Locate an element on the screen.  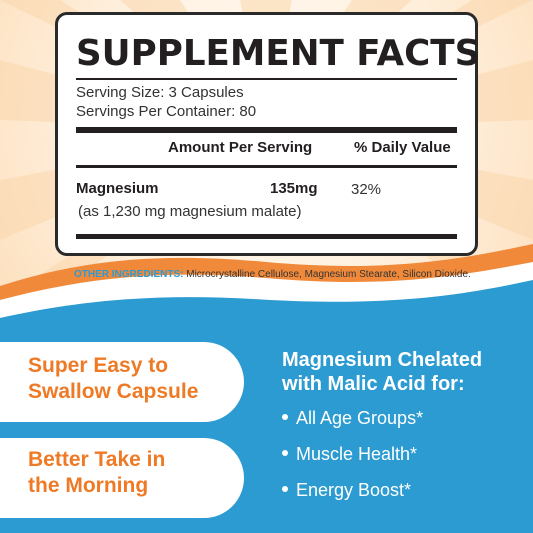
servings-per-container: Servings Per Container: 80 is located at coordinates (166, 111).